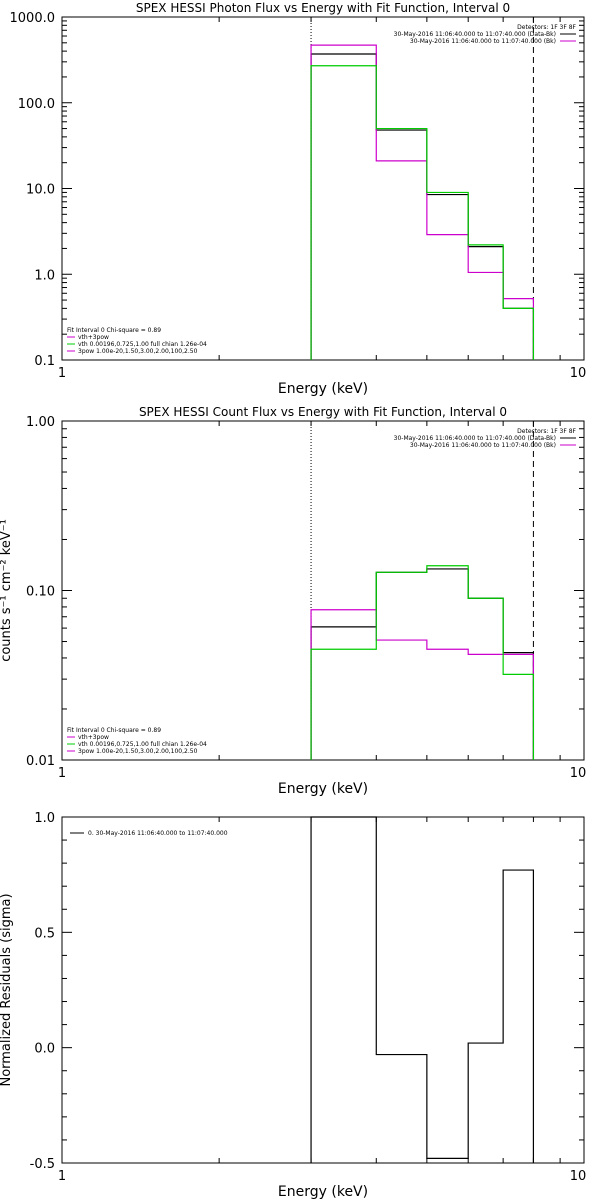 The width and height of the screenshot is (600, 1200). I want to click on y-axis-label: Normalized Residuals (sigma), so click(7, 989).